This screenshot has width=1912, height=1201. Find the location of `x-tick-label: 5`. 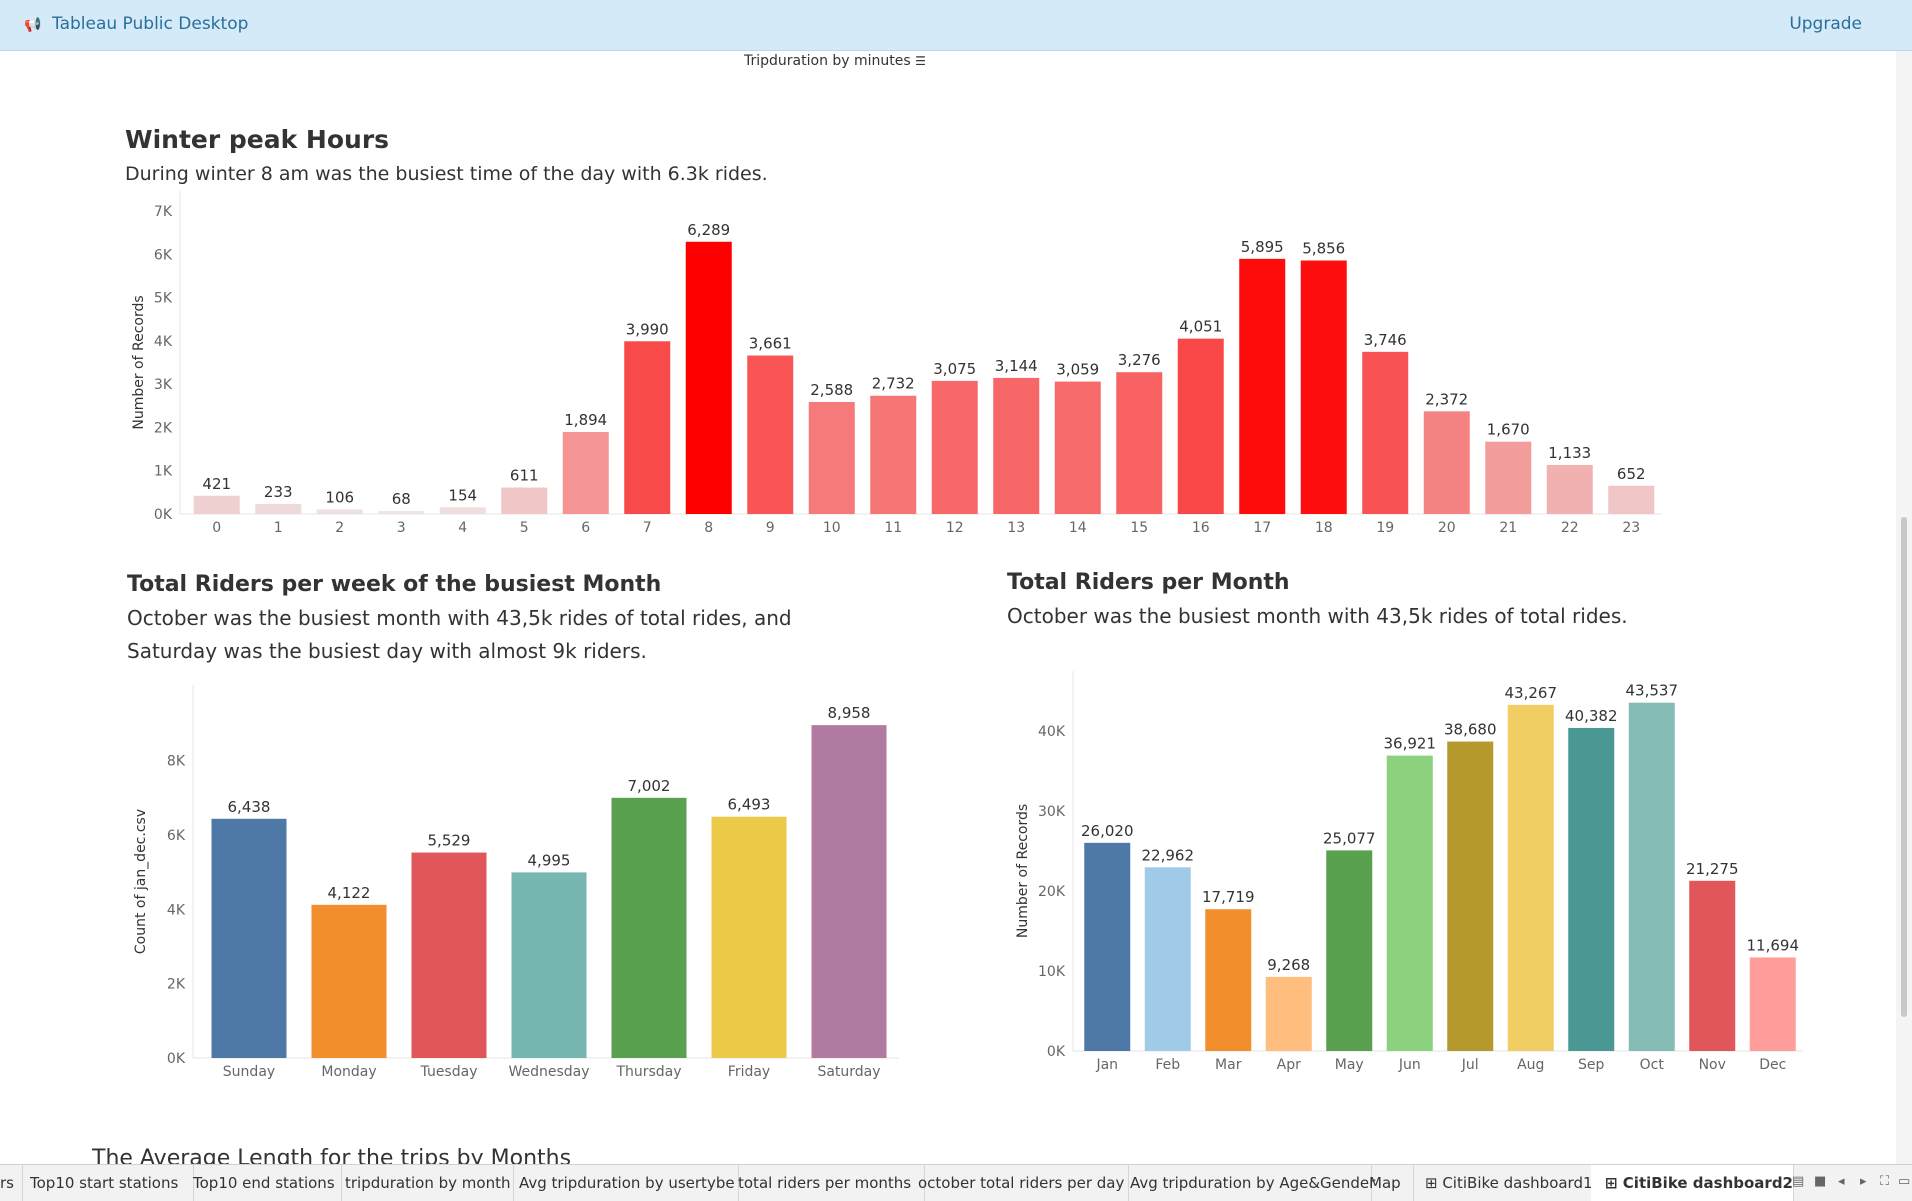

x-tick-label: 5 is located at coordinates (524, 528).